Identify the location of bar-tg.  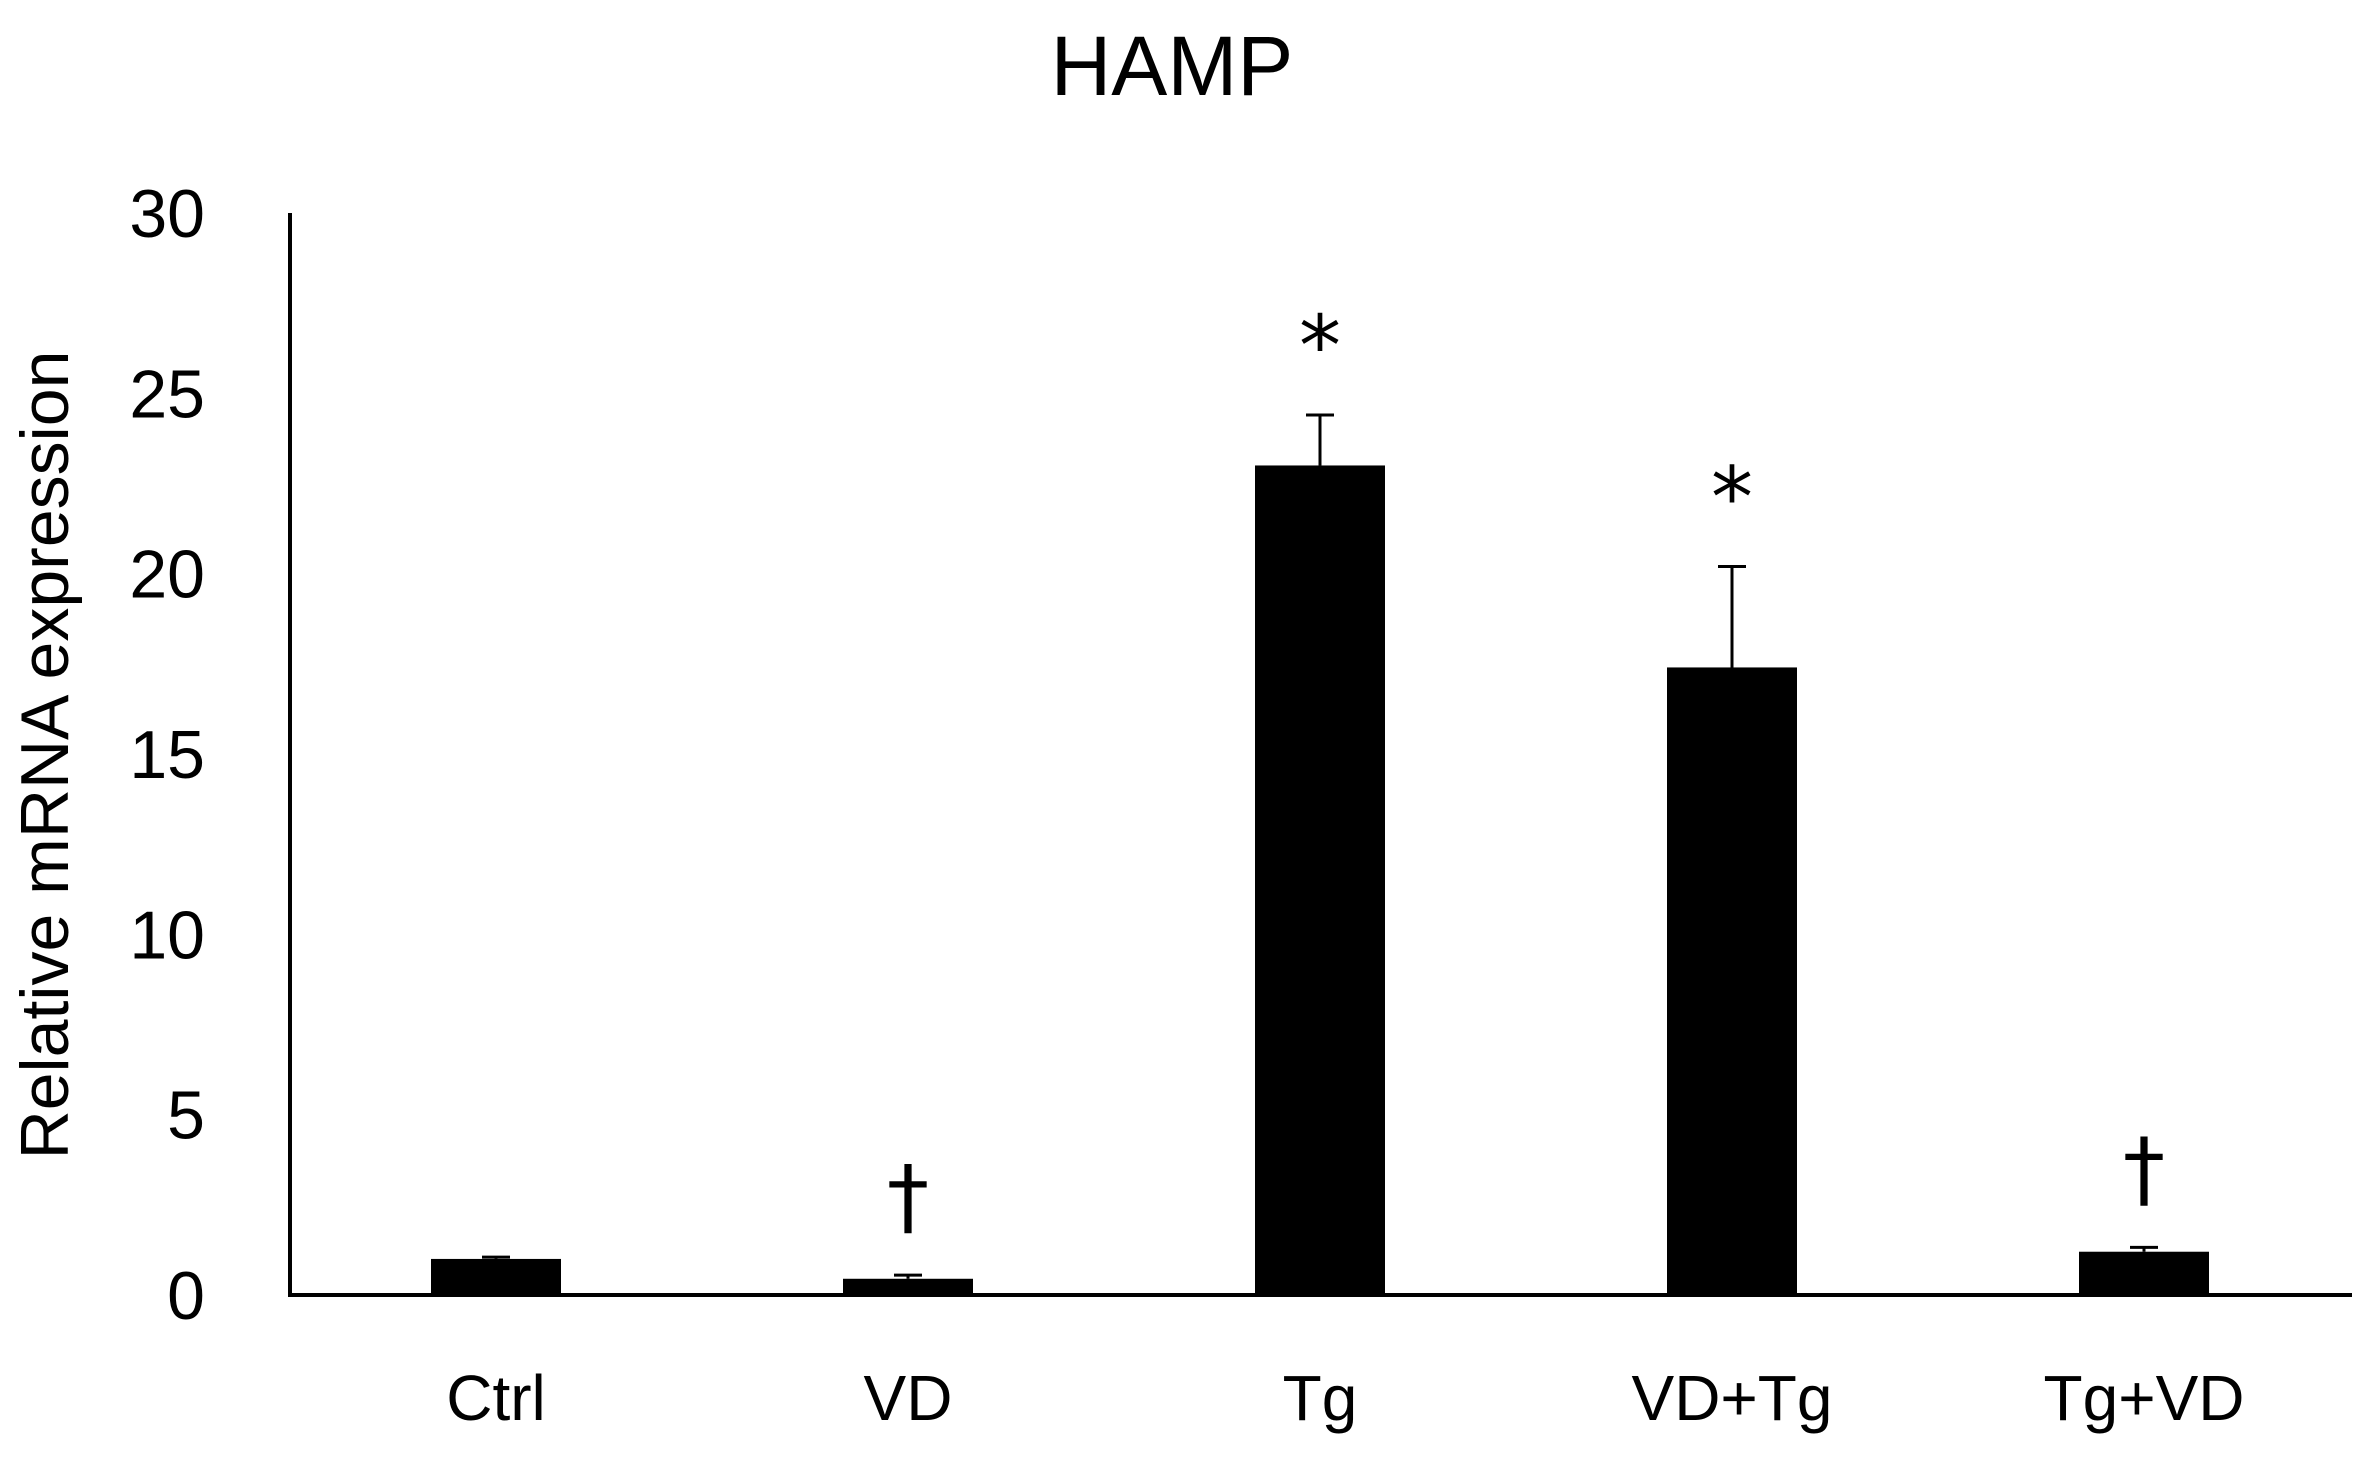
(1320, 880).